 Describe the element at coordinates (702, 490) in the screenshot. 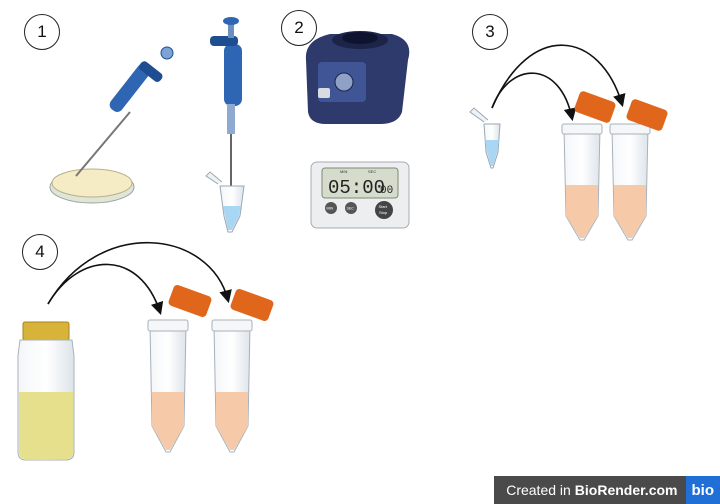

I see `biorender-logo-icon: bio` at that location.